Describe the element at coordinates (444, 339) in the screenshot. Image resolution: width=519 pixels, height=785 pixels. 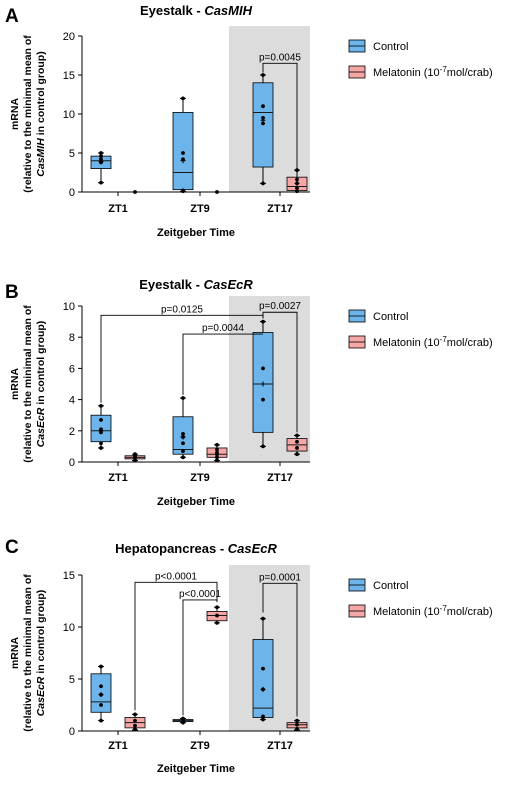
I see `legend-label-superscript: -7` at that location.